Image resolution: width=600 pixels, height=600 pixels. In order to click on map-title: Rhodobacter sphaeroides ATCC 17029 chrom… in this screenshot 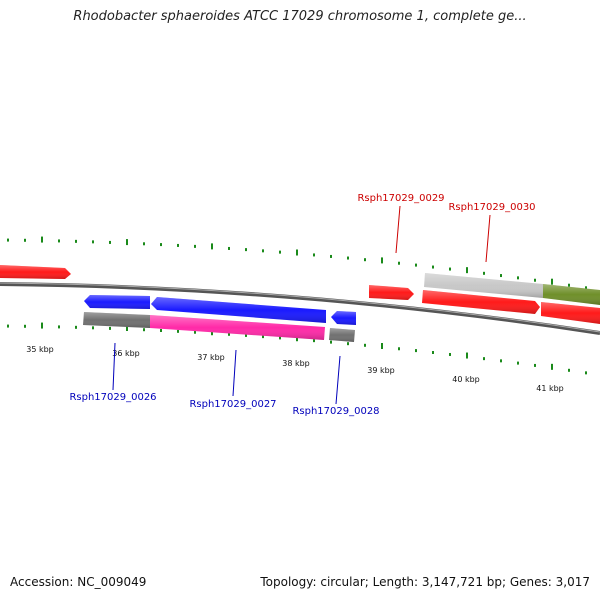, I will do `click(300, 16)`.